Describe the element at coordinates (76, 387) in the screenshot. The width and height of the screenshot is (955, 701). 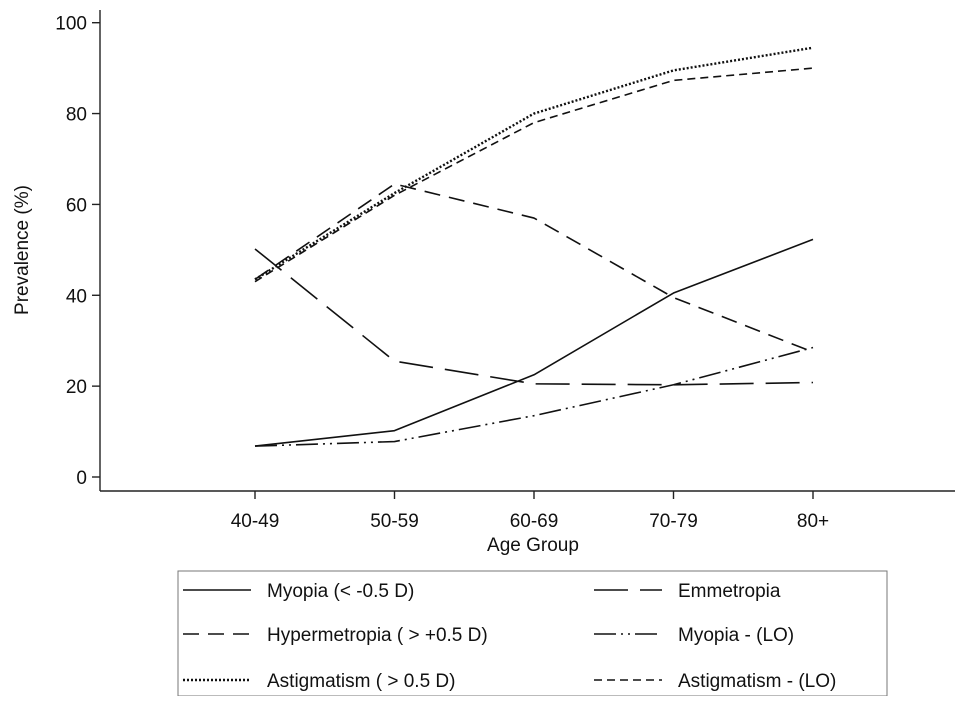
I see `y-tick-label: 20` at that location.